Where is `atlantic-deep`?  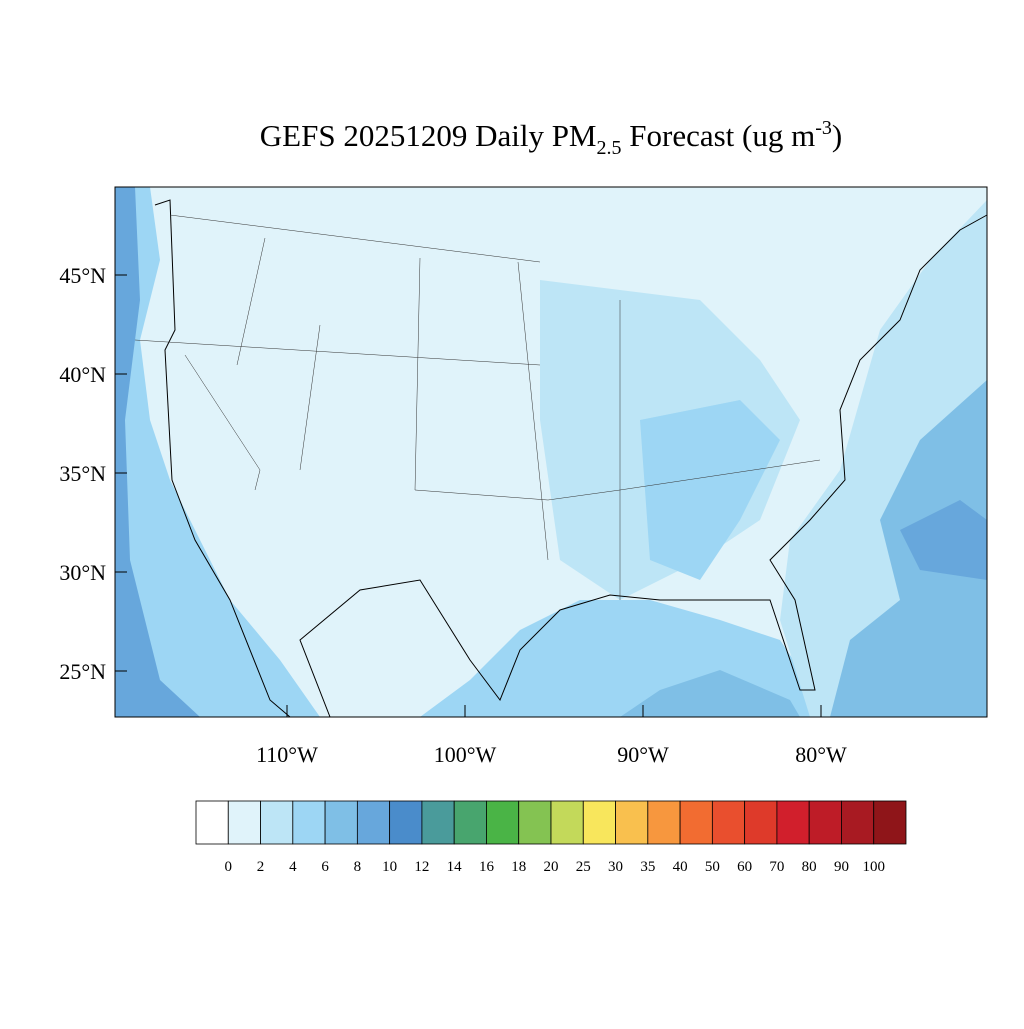
atlantic-deep is located at coordinates (908, 548).